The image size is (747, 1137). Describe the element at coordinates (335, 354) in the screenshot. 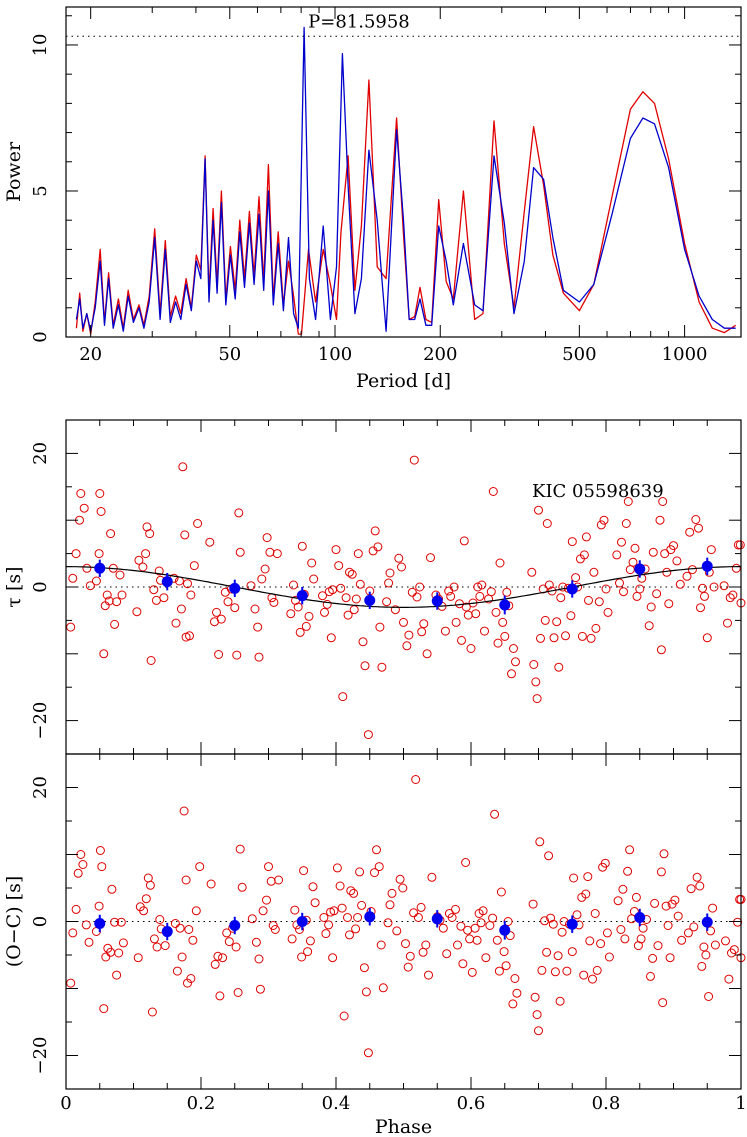

I see `periodogram-x-tick-label: 100` at that location.